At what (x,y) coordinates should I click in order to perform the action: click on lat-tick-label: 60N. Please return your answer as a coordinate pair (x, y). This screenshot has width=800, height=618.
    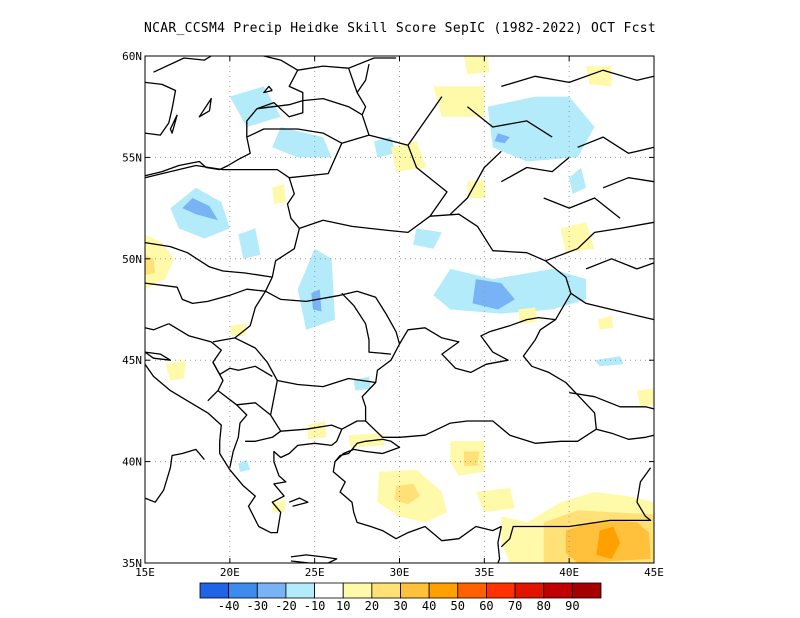
    Looking at the image, I should click on (132, 56).